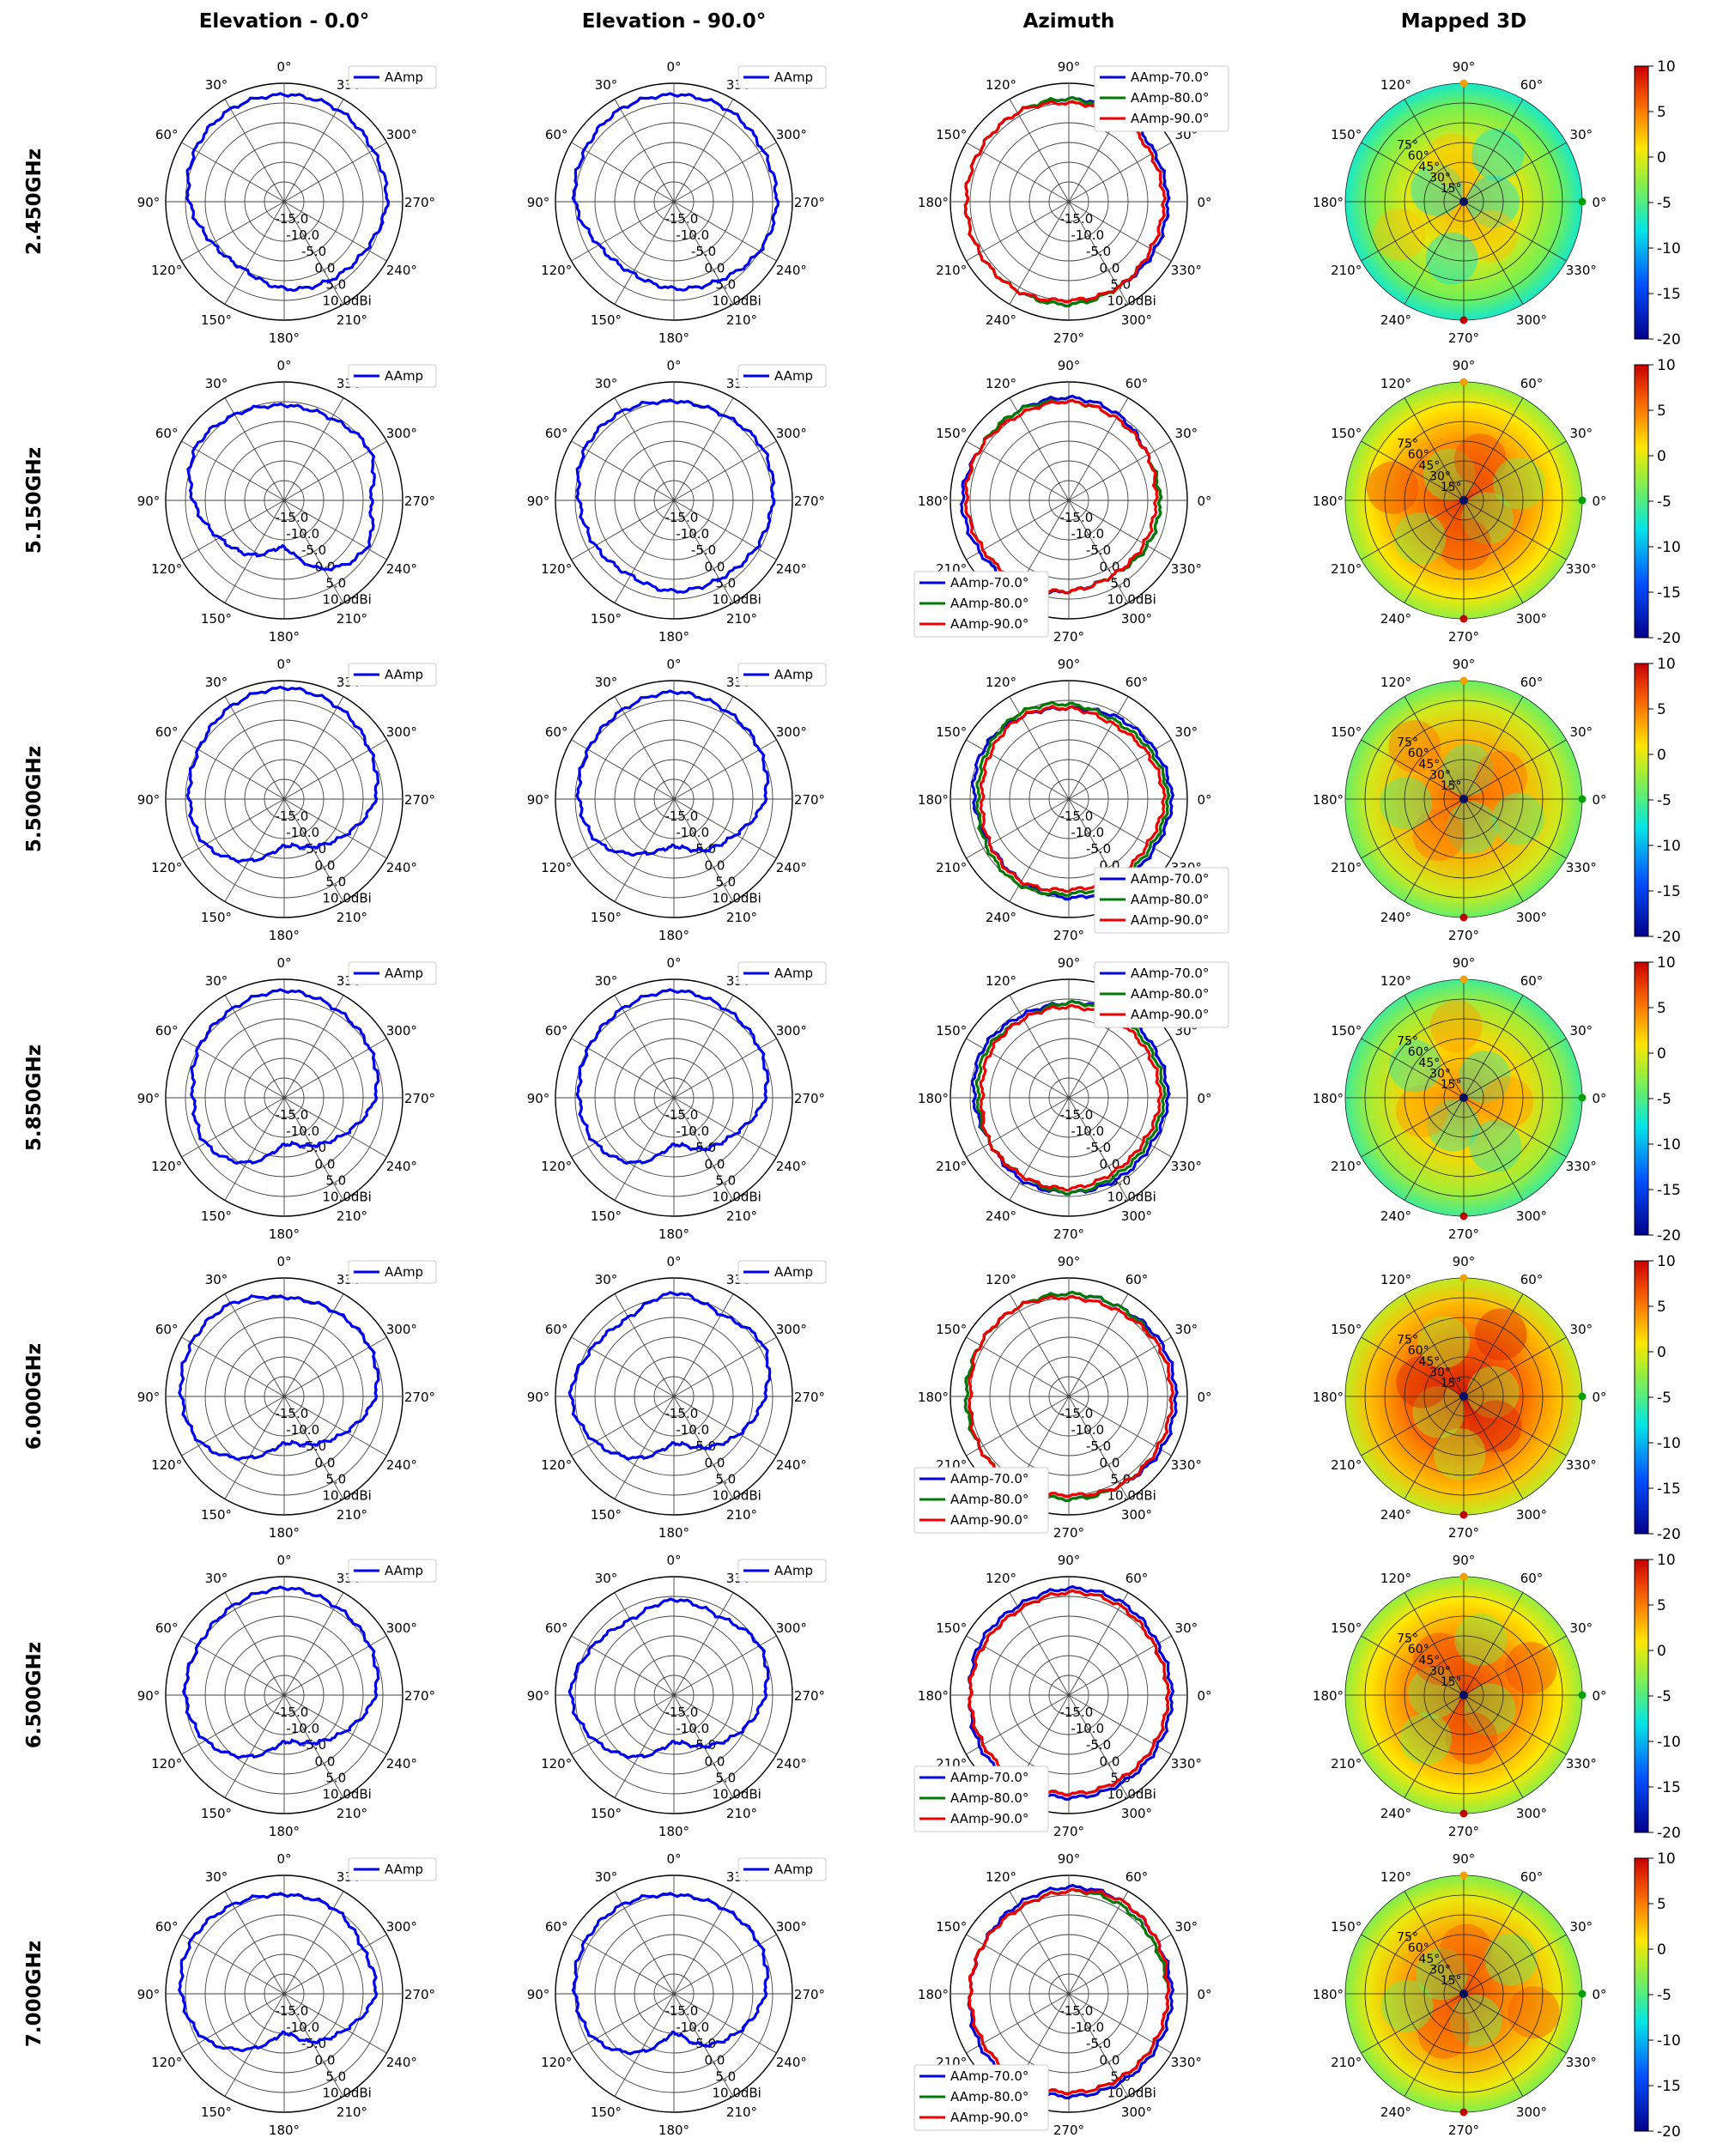  What do you see at coordinates (1664, 1696) in the screenshot?
I see `colorbar-tick-label: -5` at bounding box center [1664, 1696].